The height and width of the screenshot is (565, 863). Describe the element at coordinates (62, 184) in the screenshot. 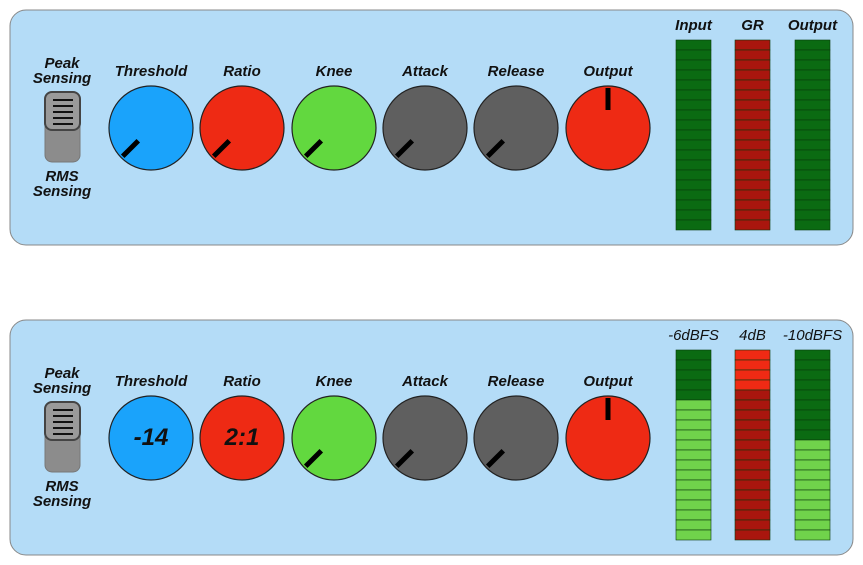

I see `switch-bottom-label: RMS Sensing` at that location.